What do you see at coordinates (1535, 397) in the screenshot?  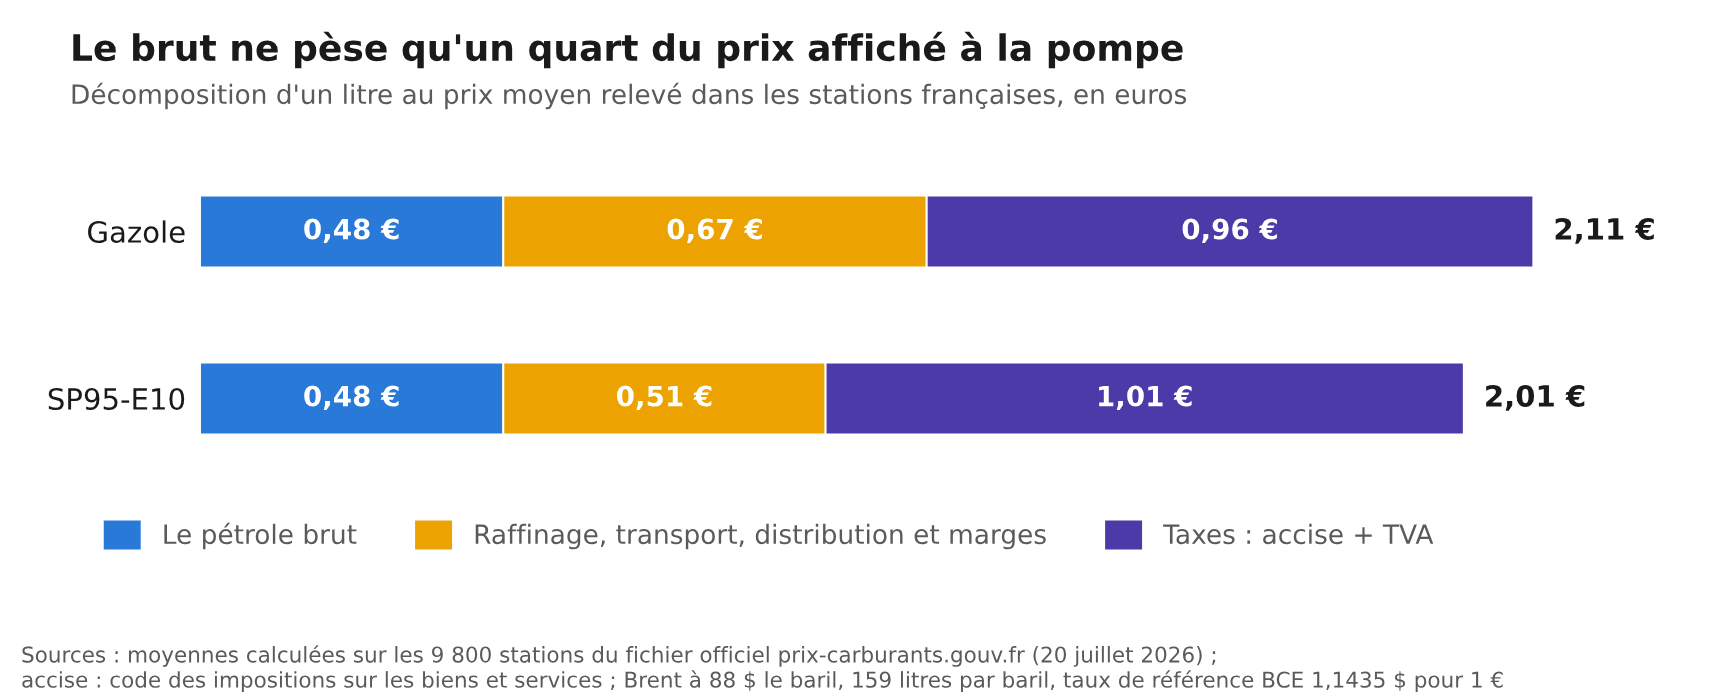 I see `total-label: 2,01 €` at bounding box center [1535, 397].